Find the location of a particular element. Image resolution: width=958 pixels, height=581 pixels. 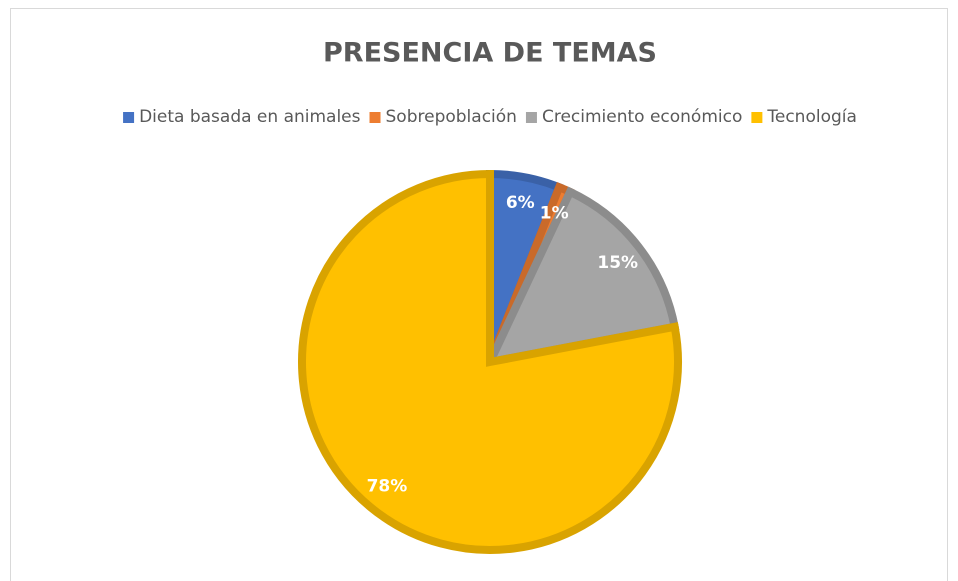

legend-label: Tecnología is located at coordinates (811, 117).